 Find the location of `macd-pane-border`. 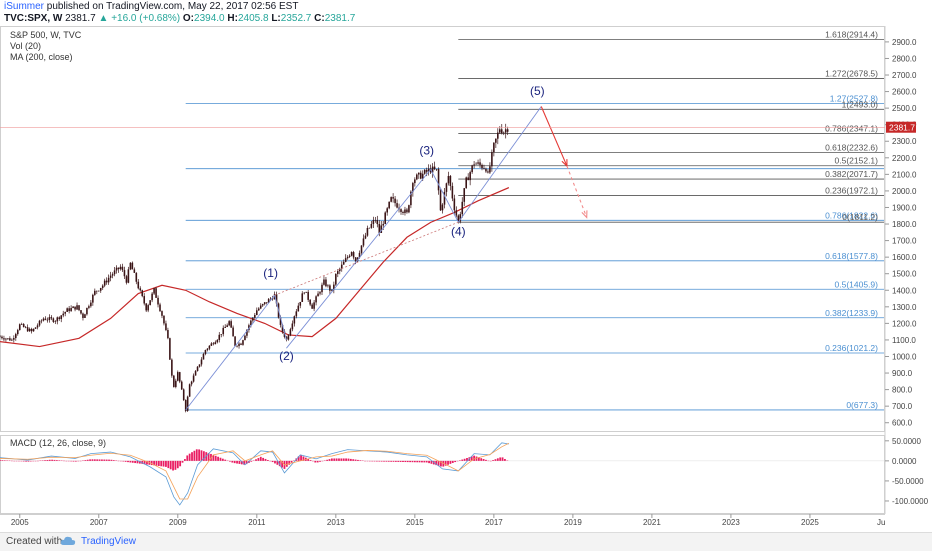

macd-pane-border is located at coordinates (443, 475).